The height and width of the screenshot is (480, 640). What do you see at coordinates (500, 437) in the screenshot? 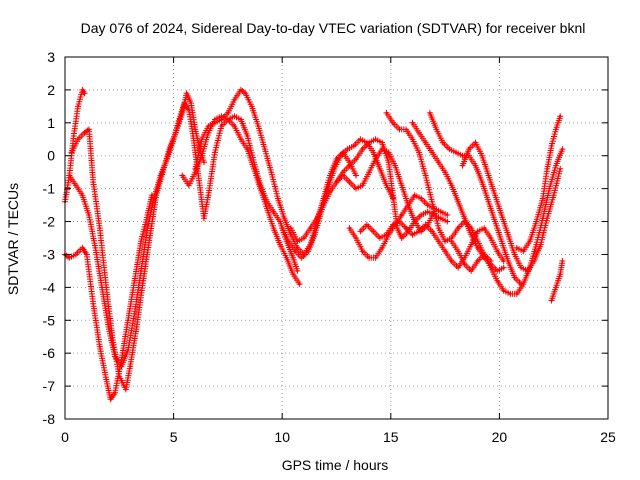
I see `x-tick-label: 20` at bounding box center [500, 437].